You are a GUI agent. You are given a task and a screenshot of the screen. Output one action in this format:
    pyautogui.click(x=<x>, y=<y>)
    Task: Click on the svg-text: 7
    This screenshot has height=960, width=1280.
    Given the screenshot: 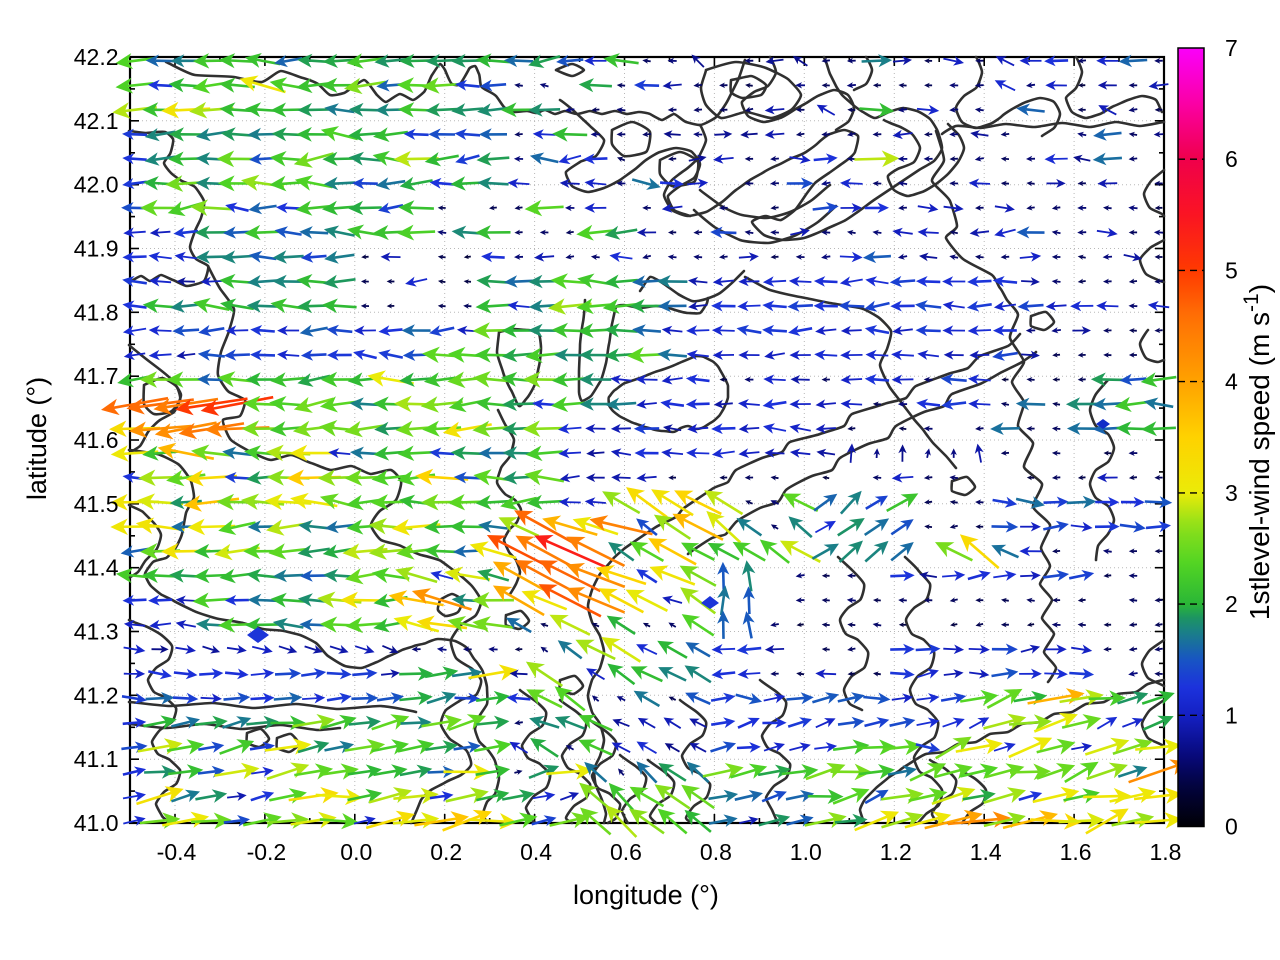 What is the action you would take?
    pyautogui.click(x=1231, y=48)
    